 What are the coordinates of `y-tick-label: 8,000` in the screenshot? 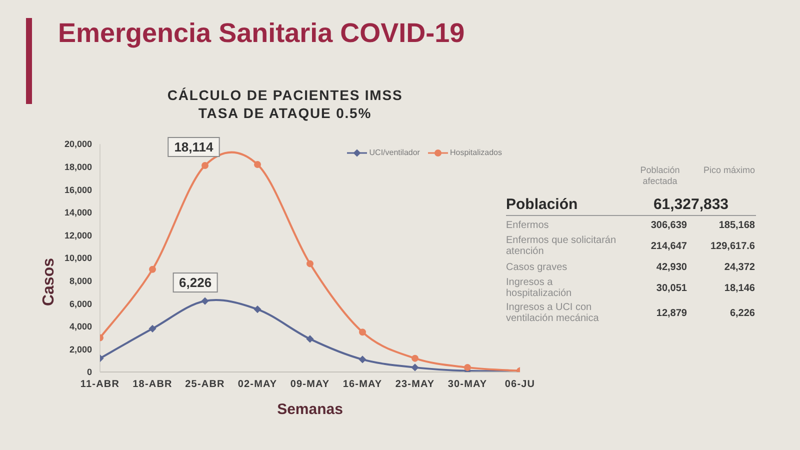 It's located at (80, 281).